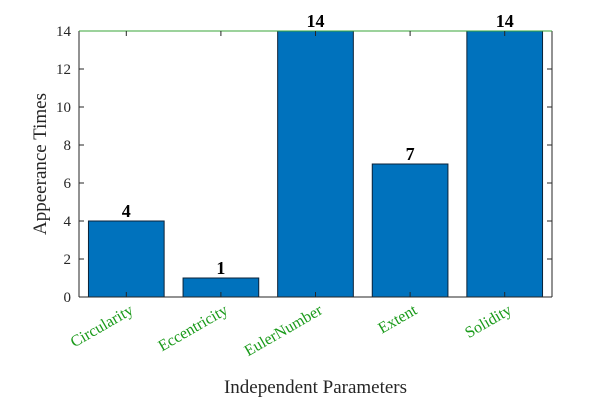 The image size is (610, 400). Describe the element at coordinates (63, 108) in the screenshot. I see `y-tick-label: 10` at that location.